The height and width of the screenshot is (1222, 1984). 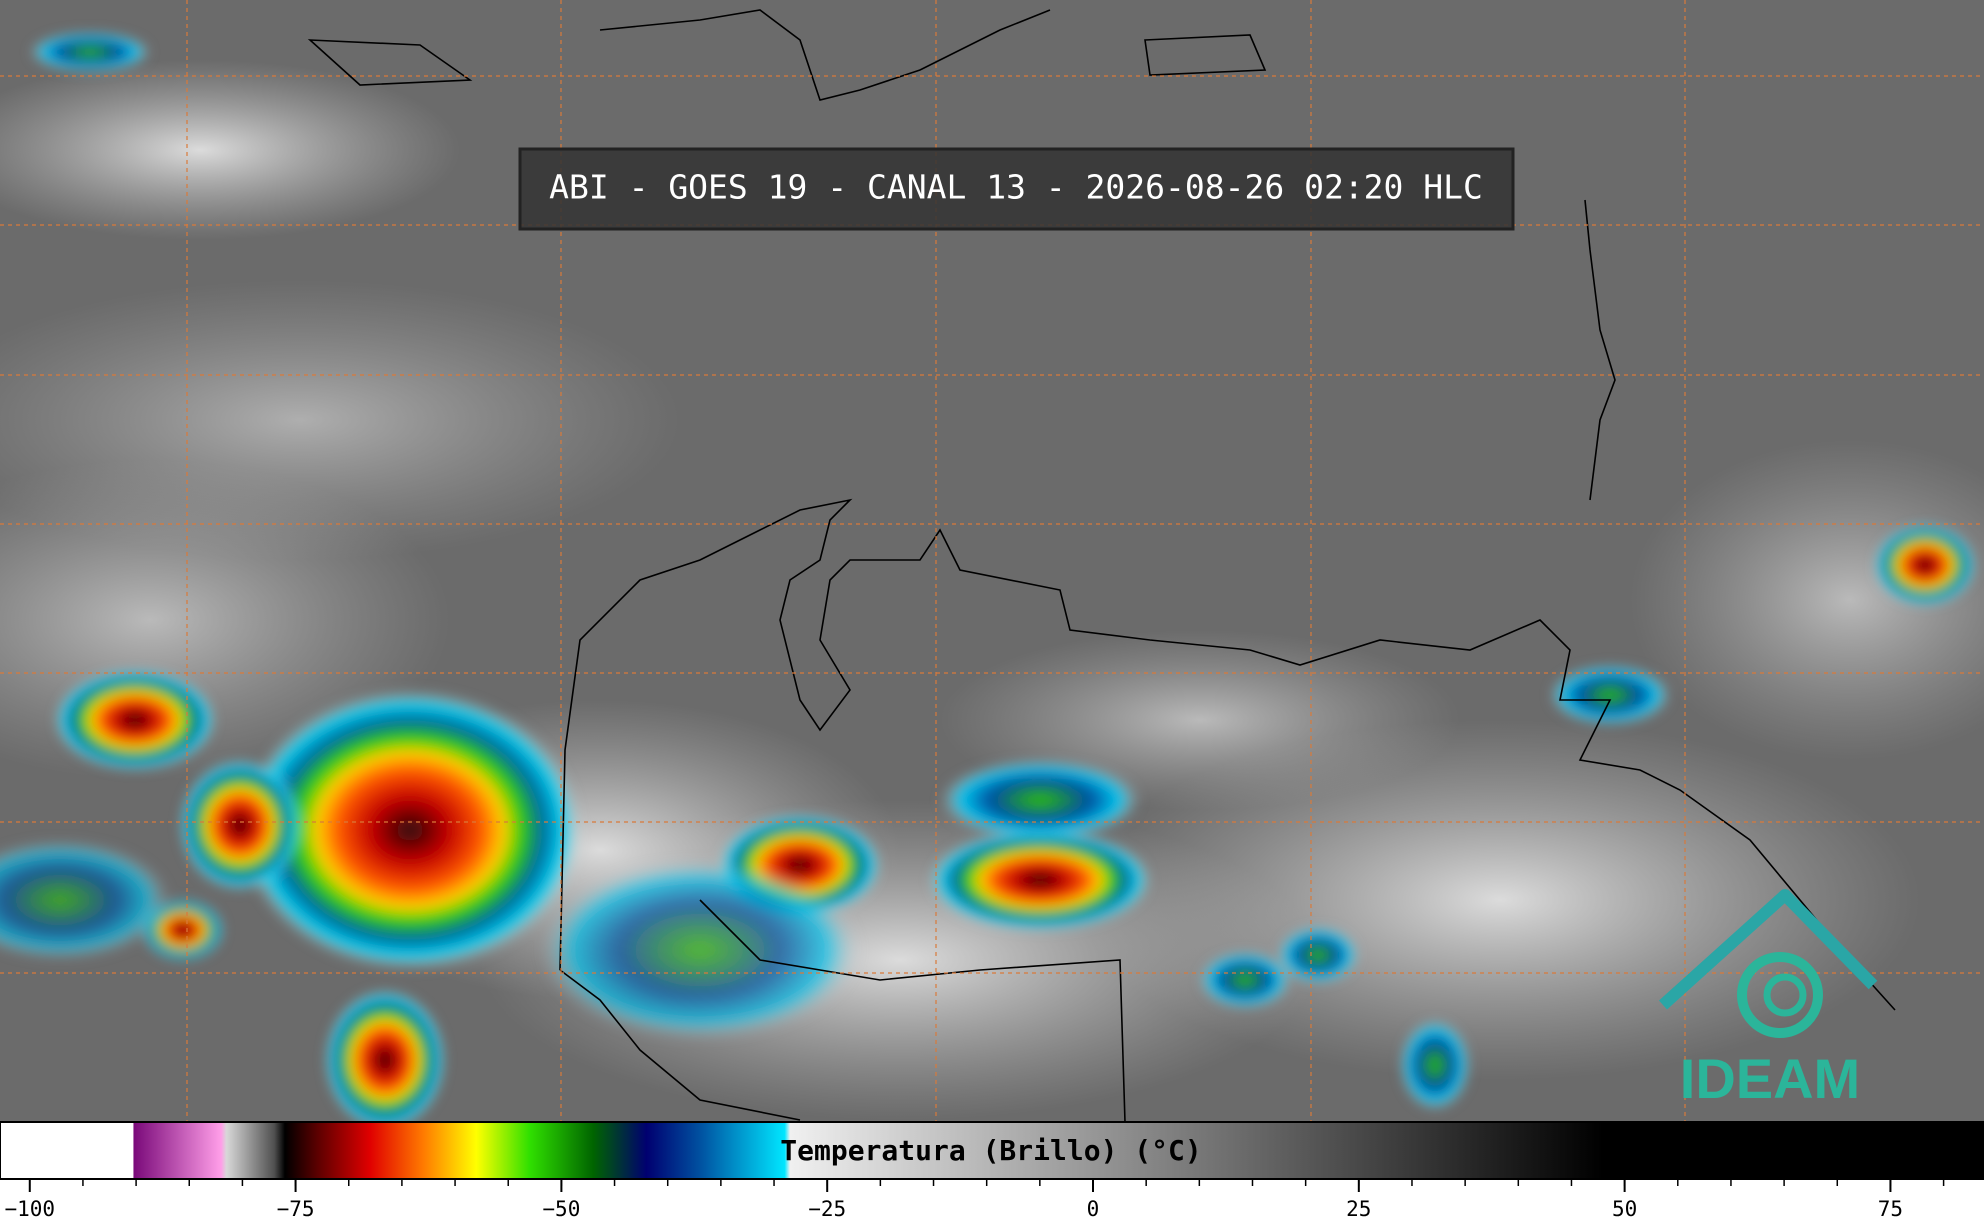 What do you see at coordinates (1768, 999) in the screenshot?
I see `logo: IDEAM` at bounding box center [1768, 999].